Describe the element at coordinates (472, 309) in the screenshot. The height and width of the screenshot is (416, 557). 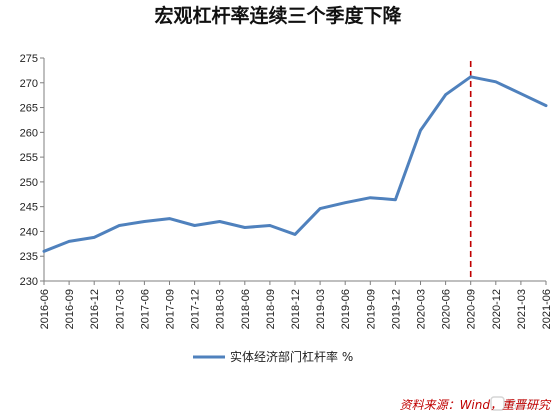
I see `x-tick-label: 2020-09` at that location.